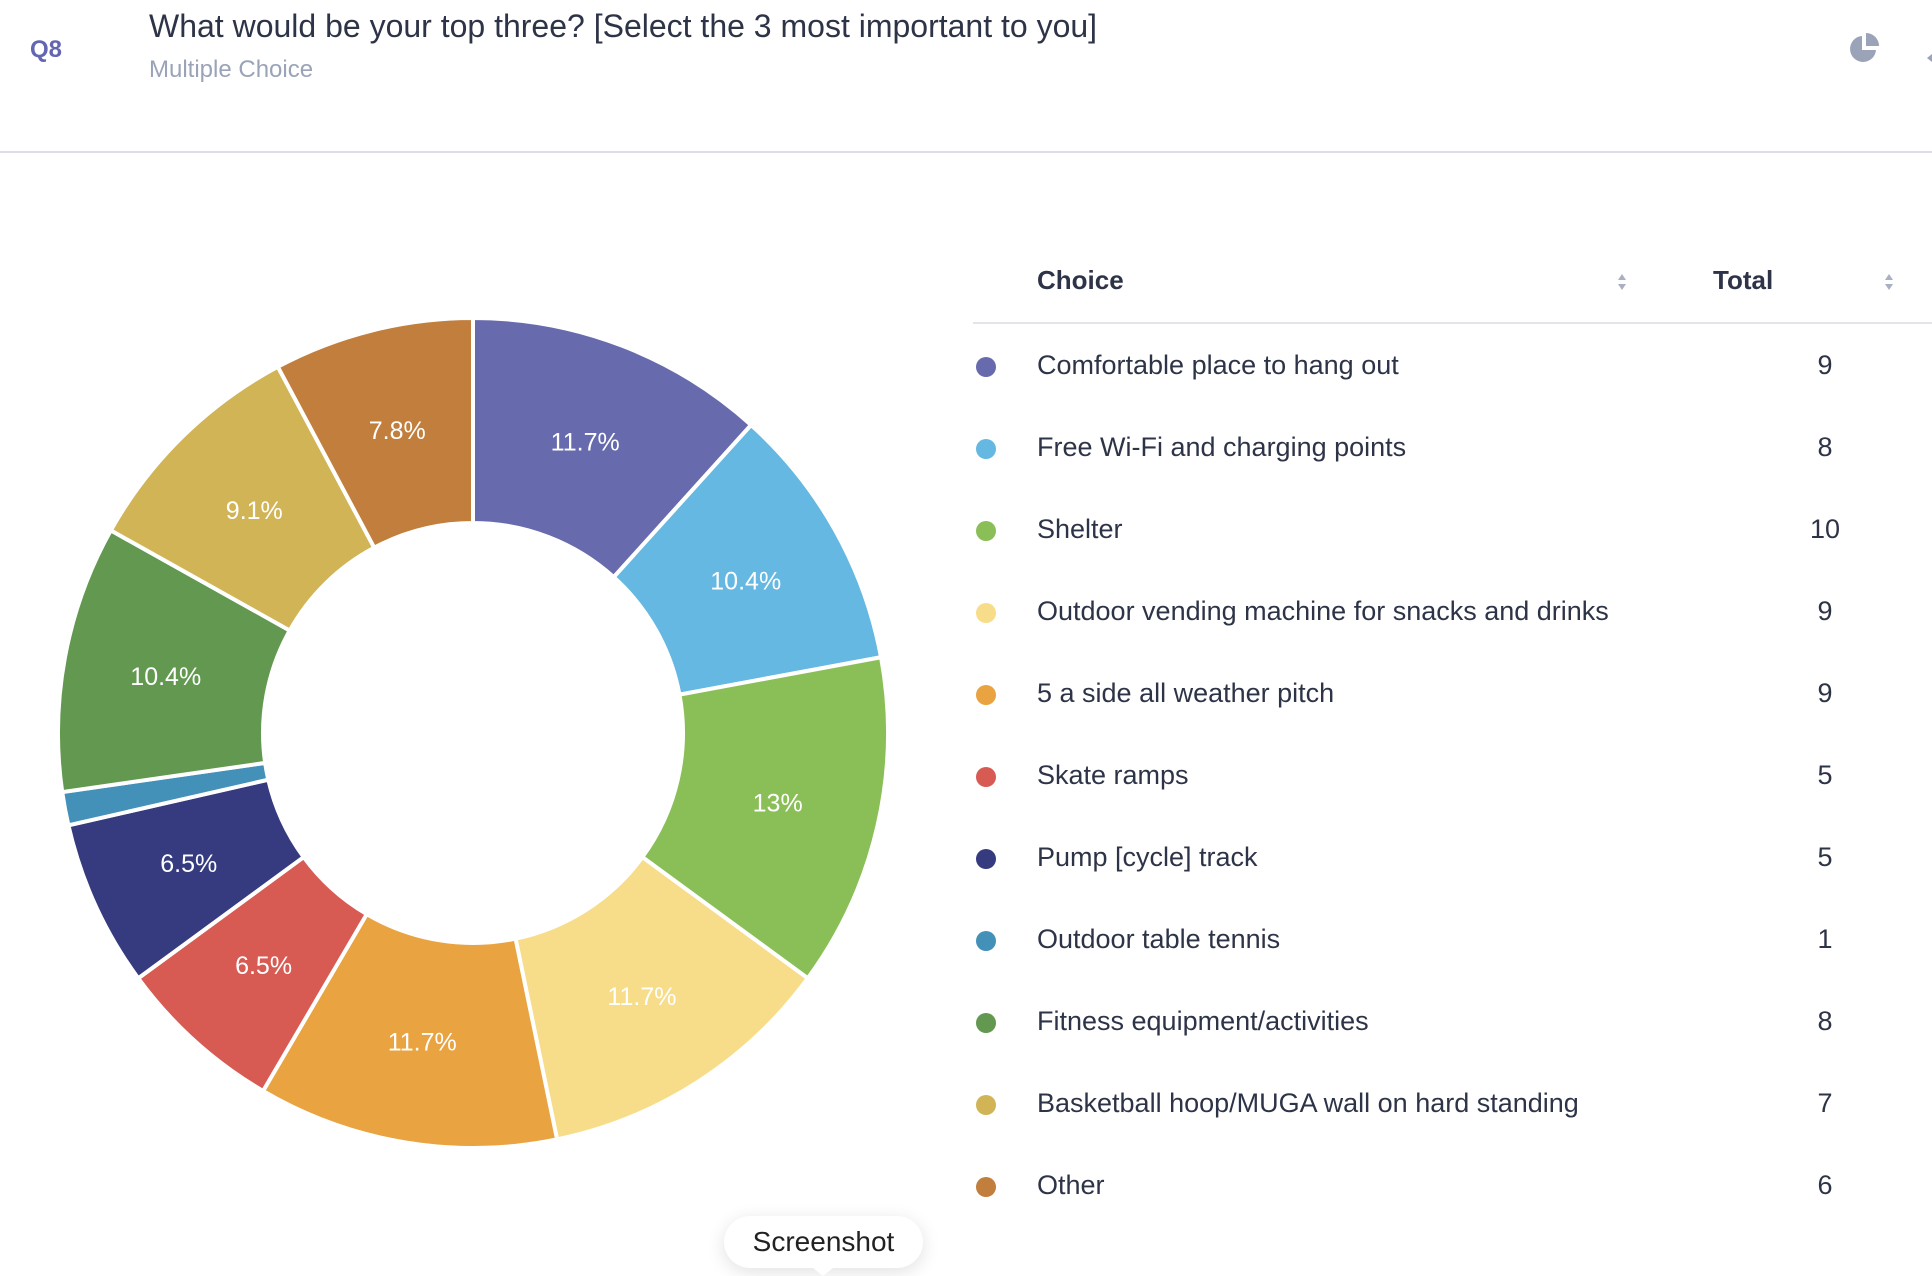  What do you see at coordinates (1203, 1021) in the screenshot?
I see `choice-label: Fitness equipment/activities` at bounding box center [1203, 1021].